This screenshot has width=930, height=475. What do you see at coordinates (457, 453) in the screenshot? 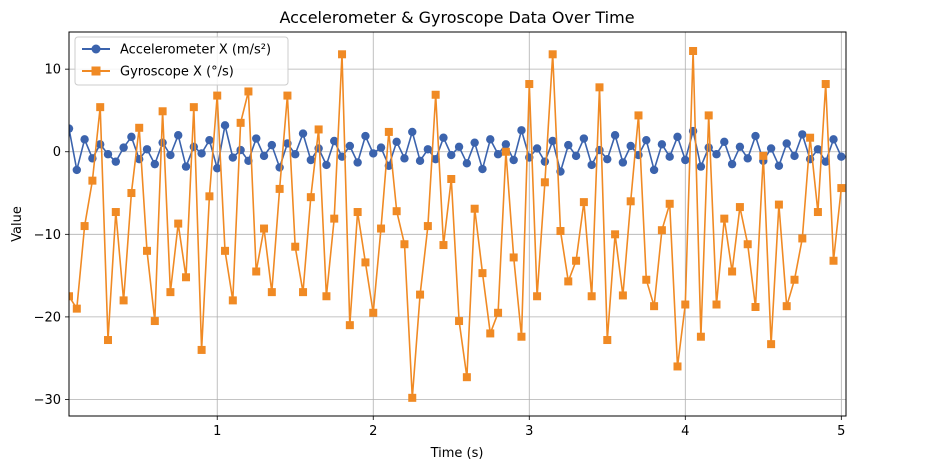
I see `x-axis-label: Time (s)` at bounding box center [457, 453].